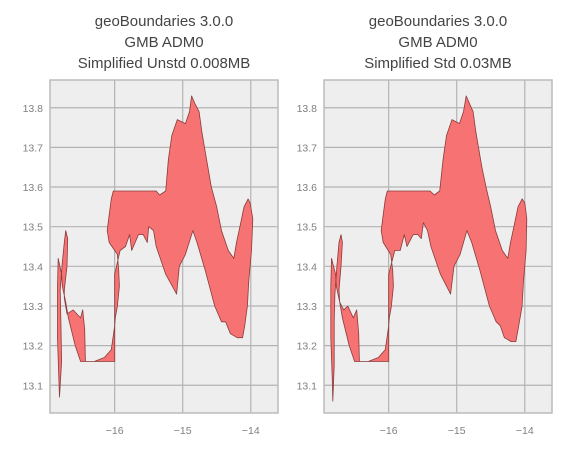  I want to click on panel-title-line: Simplified Unstd 0.008MB, so click(164, 63).